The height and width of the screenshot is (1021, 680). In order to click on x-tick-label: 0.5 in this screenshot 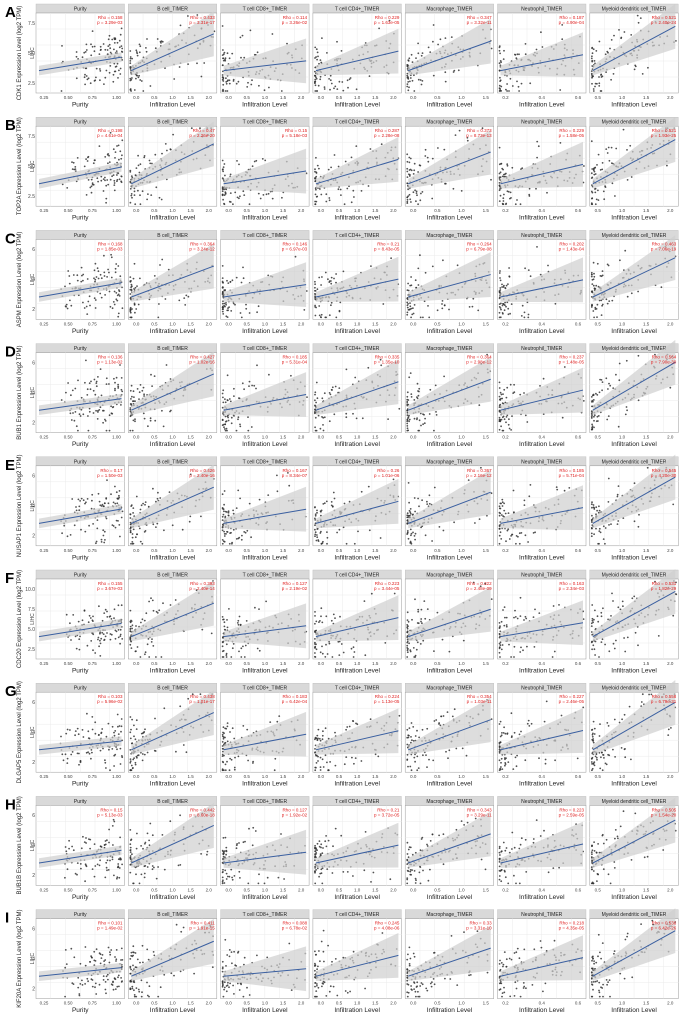, I will do `click(339, 210)`.